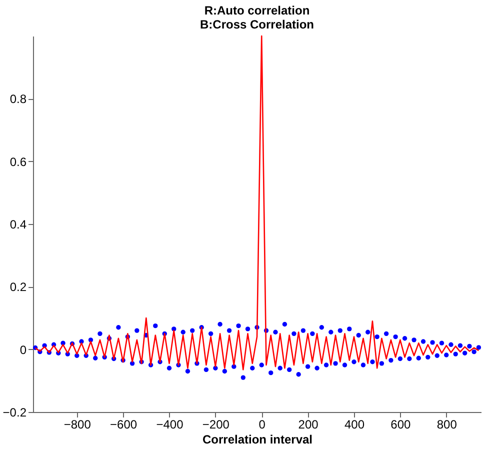  What do you see at coordinates (18, 287) in the screenshot?
I see `y-tick-label: 0.2` at bounding box center [18, 287].